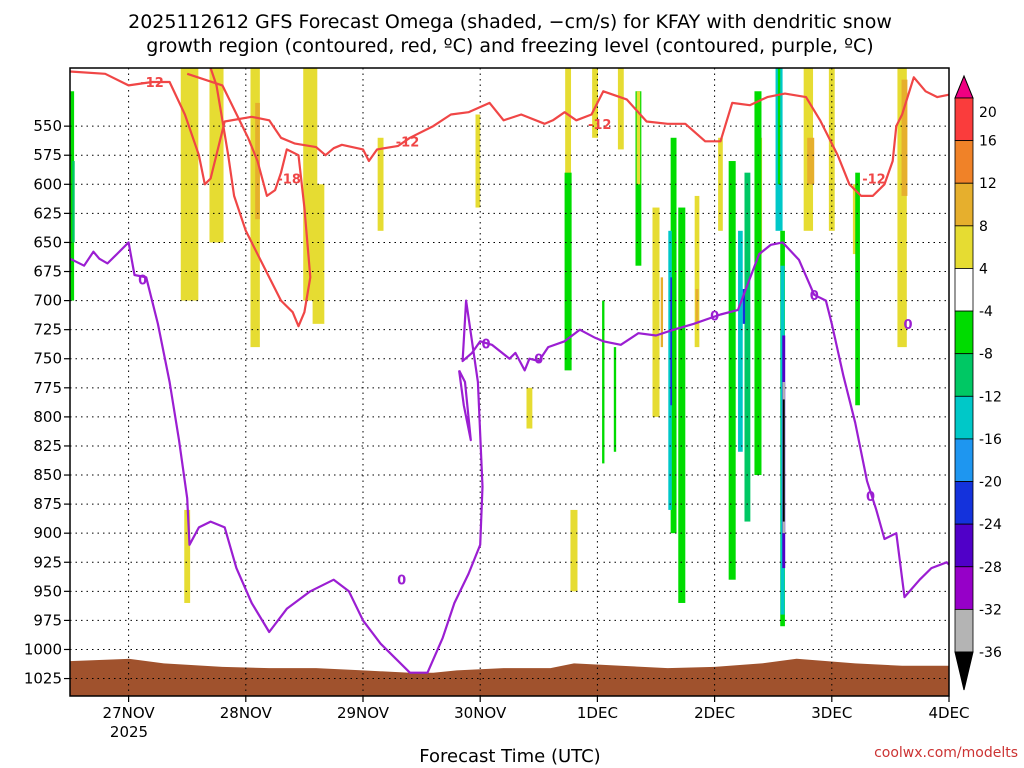 The image size is (1024, 768). Describe the element at coordinates (814, 296) in the screenshot. I see `contour-label-10: 0` at that location.